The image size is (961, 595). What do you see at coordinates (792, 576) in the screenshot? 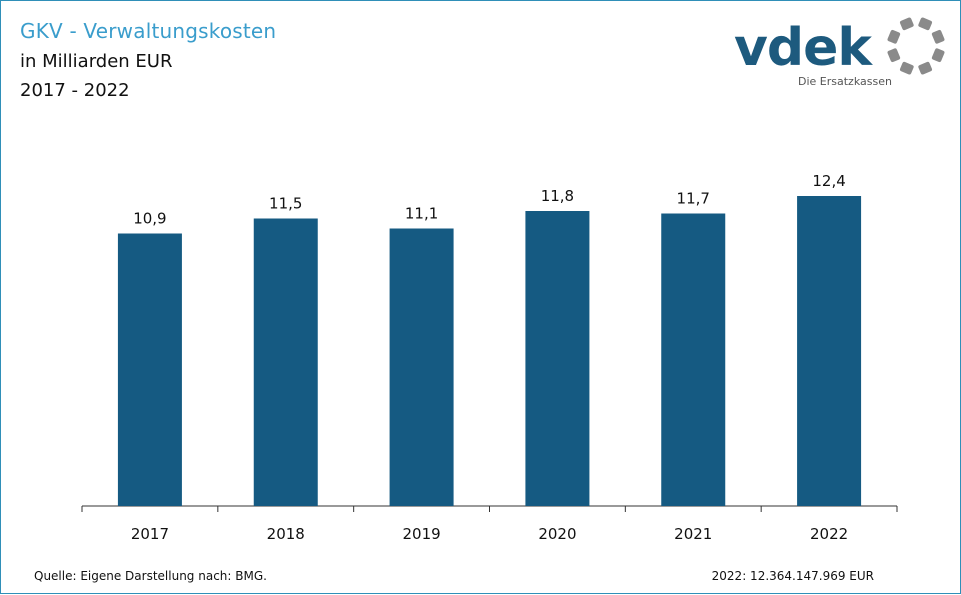
I see `total-note: 2022: 12.364.147.969 EUR` at bounding box center [792, 576].